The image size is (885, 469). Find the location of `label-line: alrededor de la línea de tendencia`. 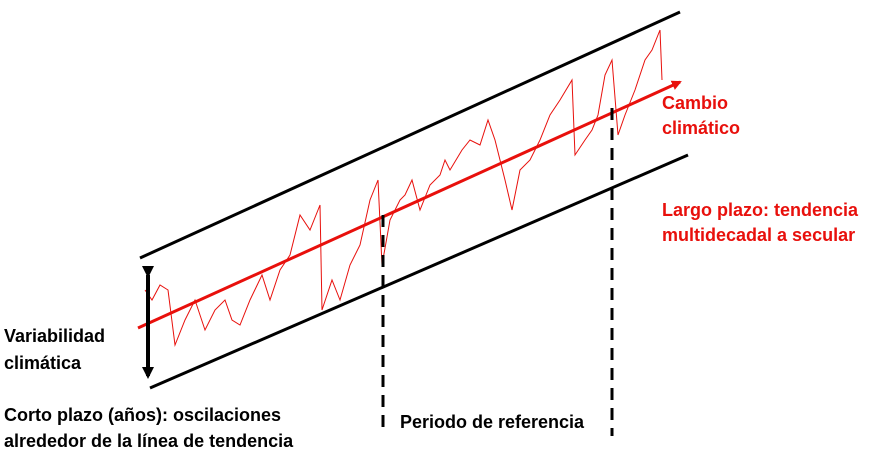

label-line: alrededor de la línea de tendencia is located at coordinates (149, 441).